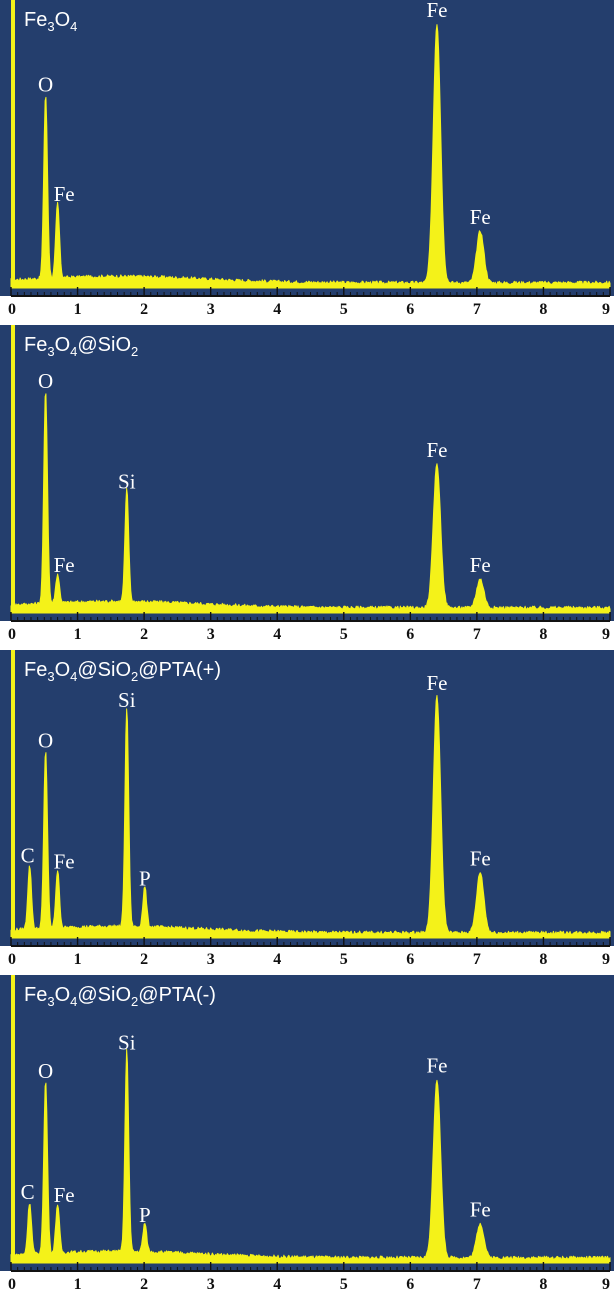 The height and width of the screenshot is (1294, 614). I want to click on panel-title: Fe3O4, so click(50, 21).